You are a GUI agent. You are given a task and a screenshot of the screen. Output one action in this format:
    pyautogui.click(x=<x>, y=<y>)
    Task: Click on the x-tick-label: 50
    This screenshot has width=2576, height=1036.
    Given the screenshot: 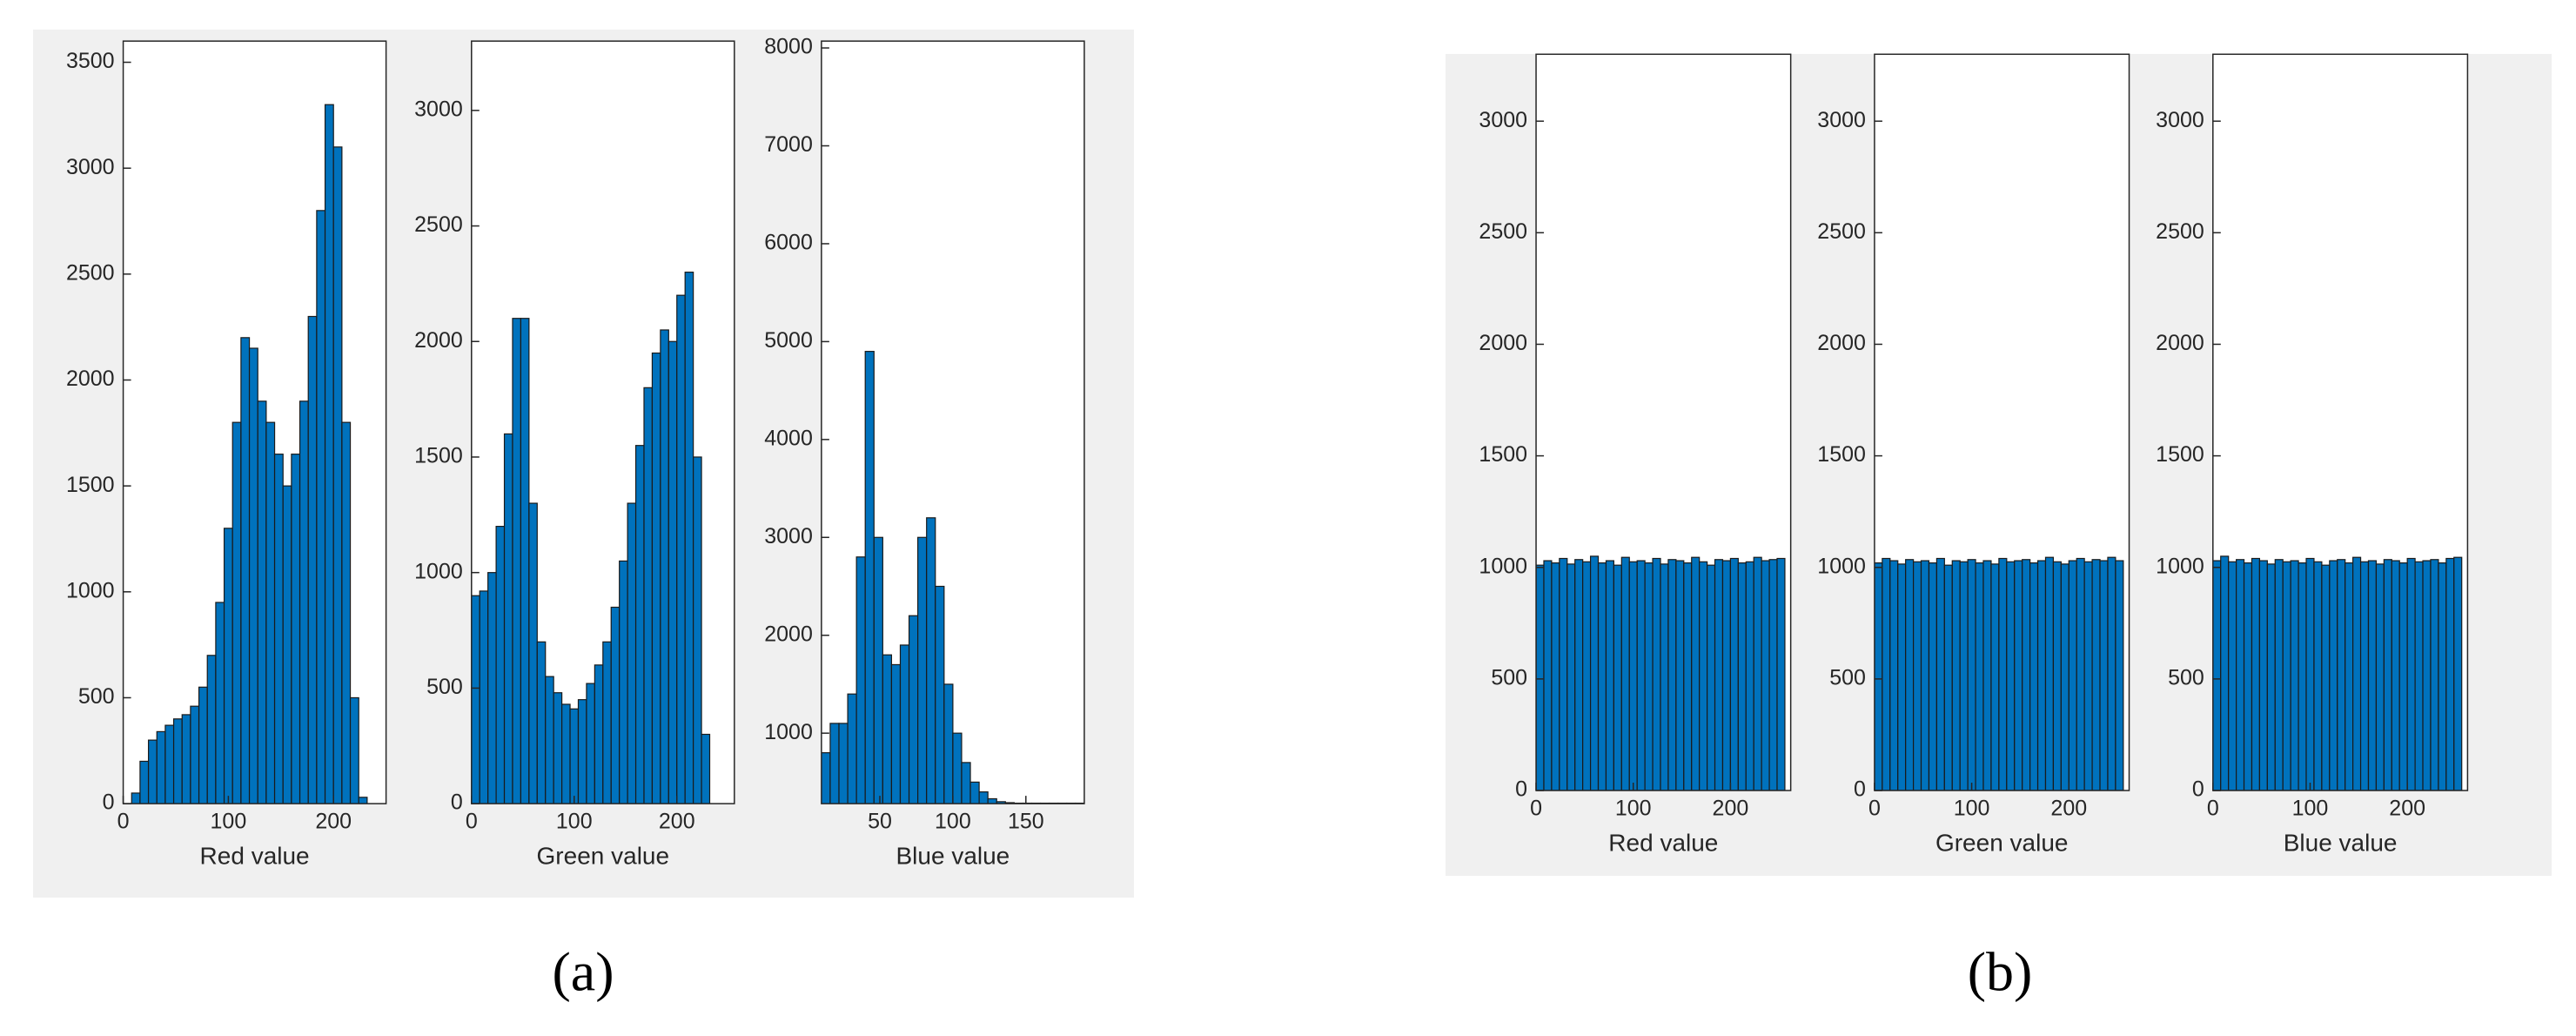 What is the action you would take?
    pyautogui.click(x=880, y=822)
    